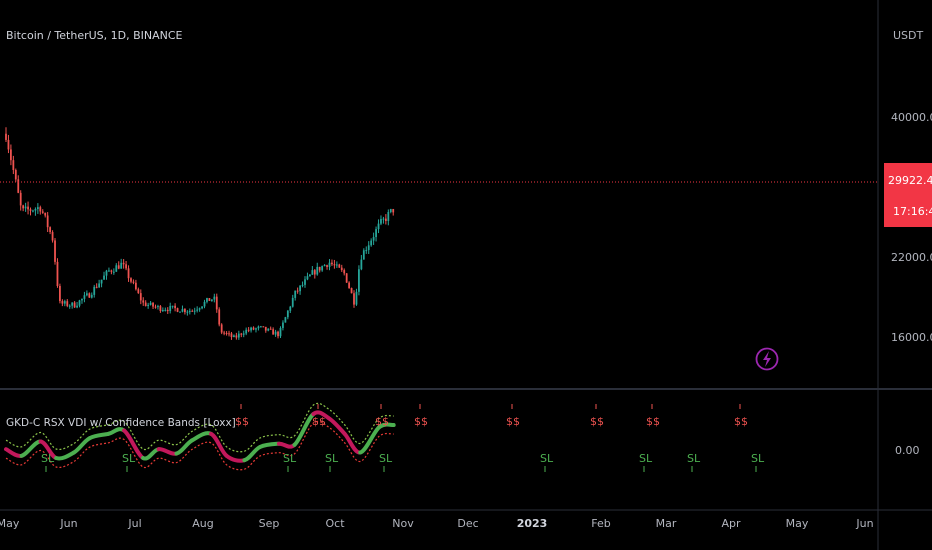 This screenshot has height=550, width=932. I want to click on symbol-title: Bitcoin / TetherUS, 1D, BINANCE, so click(94, 35).